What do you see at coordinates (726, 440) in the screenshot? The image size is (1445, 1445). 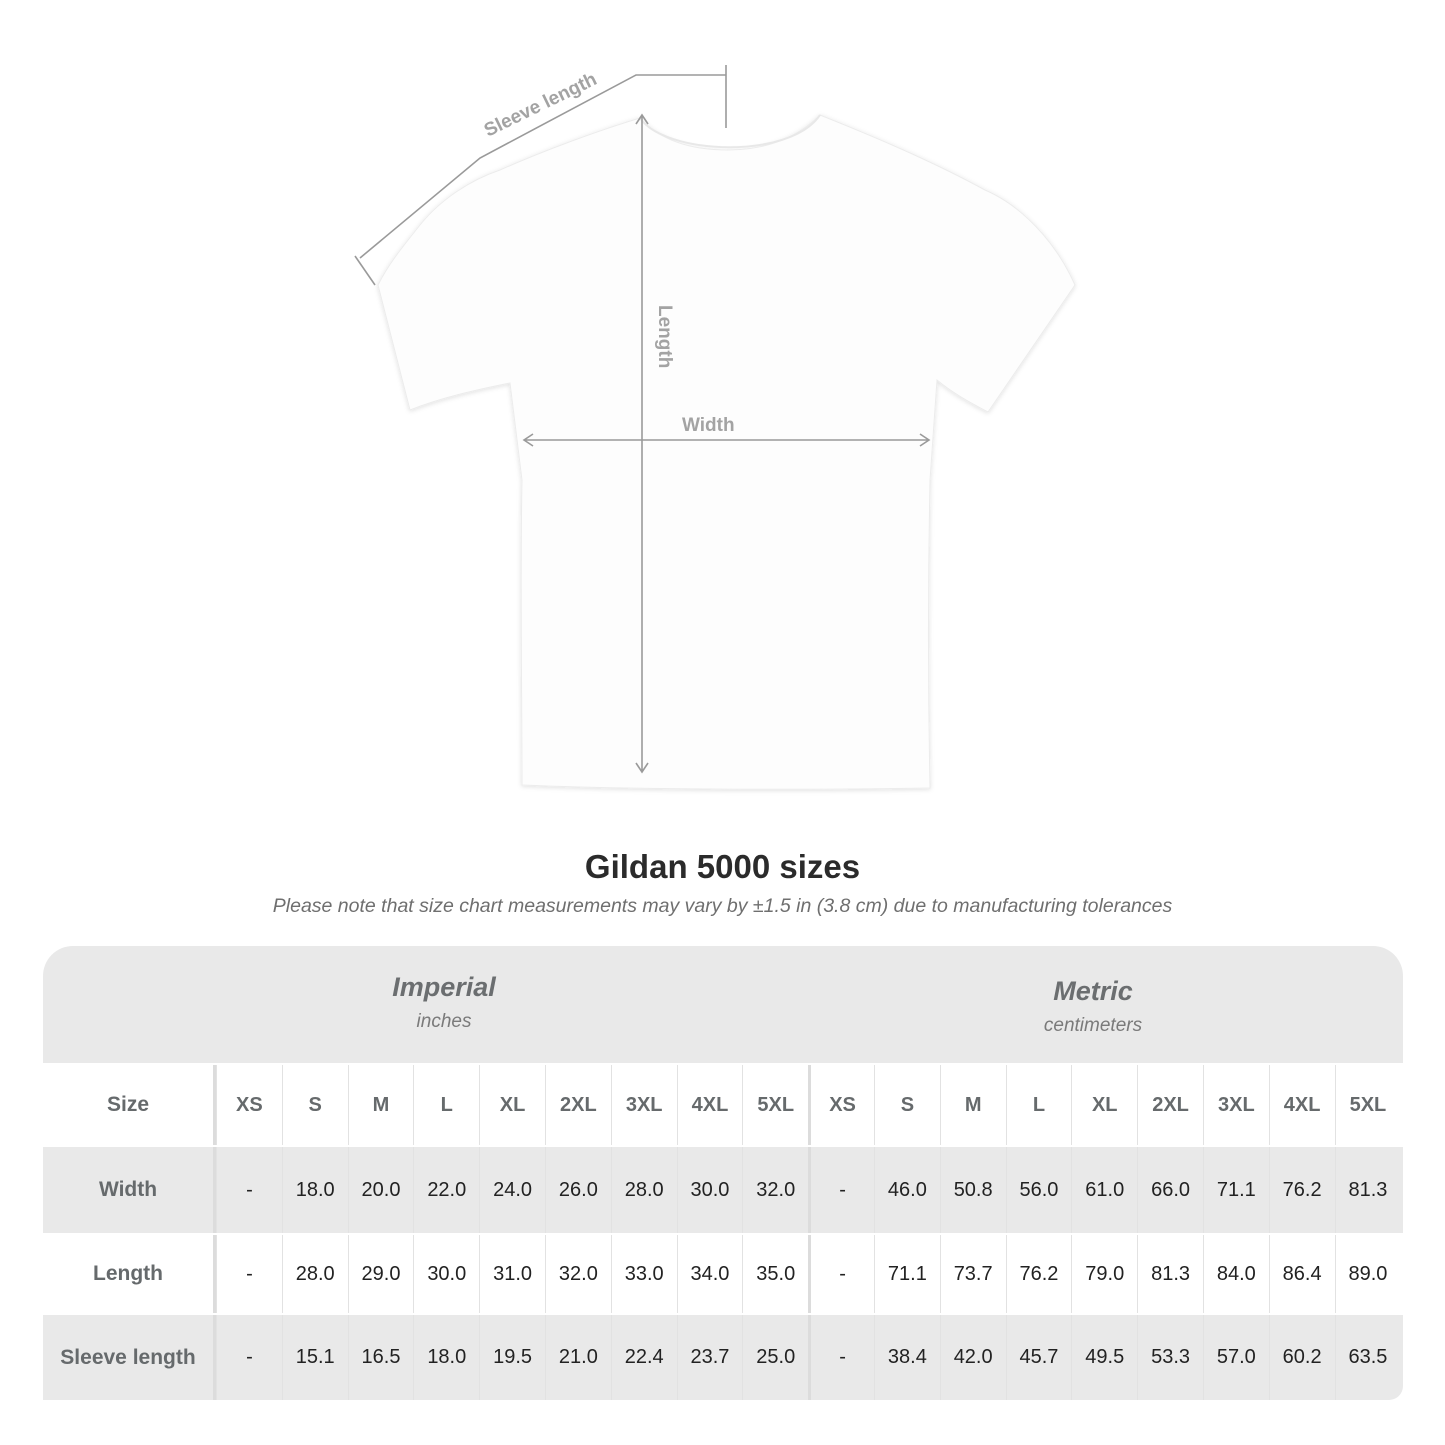 I see `width-line` at bounding box center [726, 440].